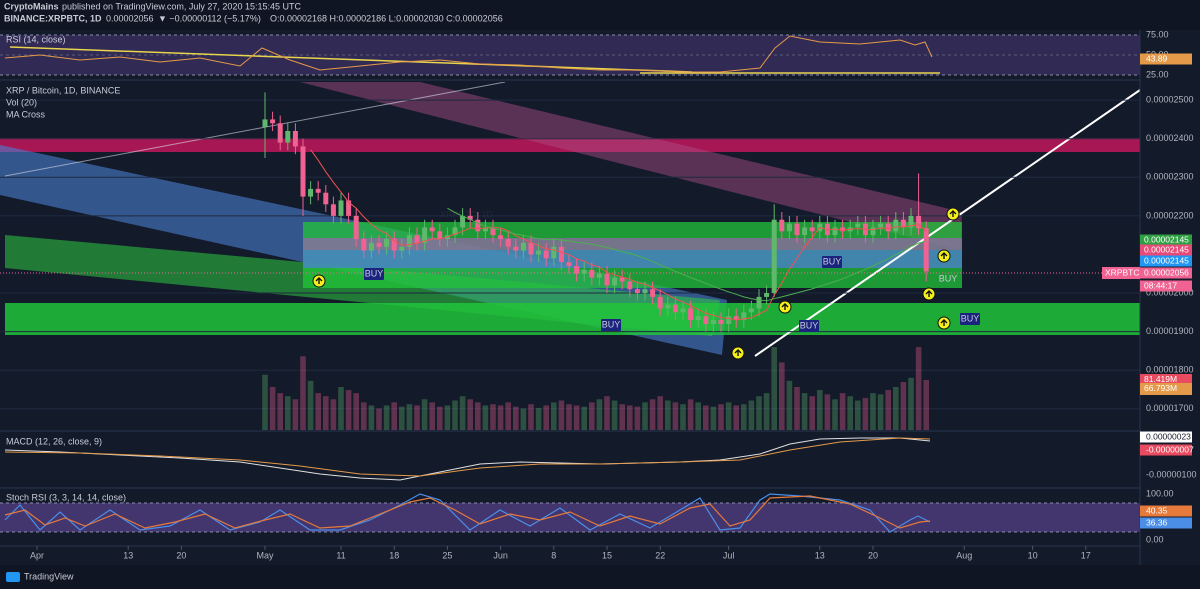 This screenshot has width=1200, height=589. I want to click on x-tick-label: 15, so click(607, 555).